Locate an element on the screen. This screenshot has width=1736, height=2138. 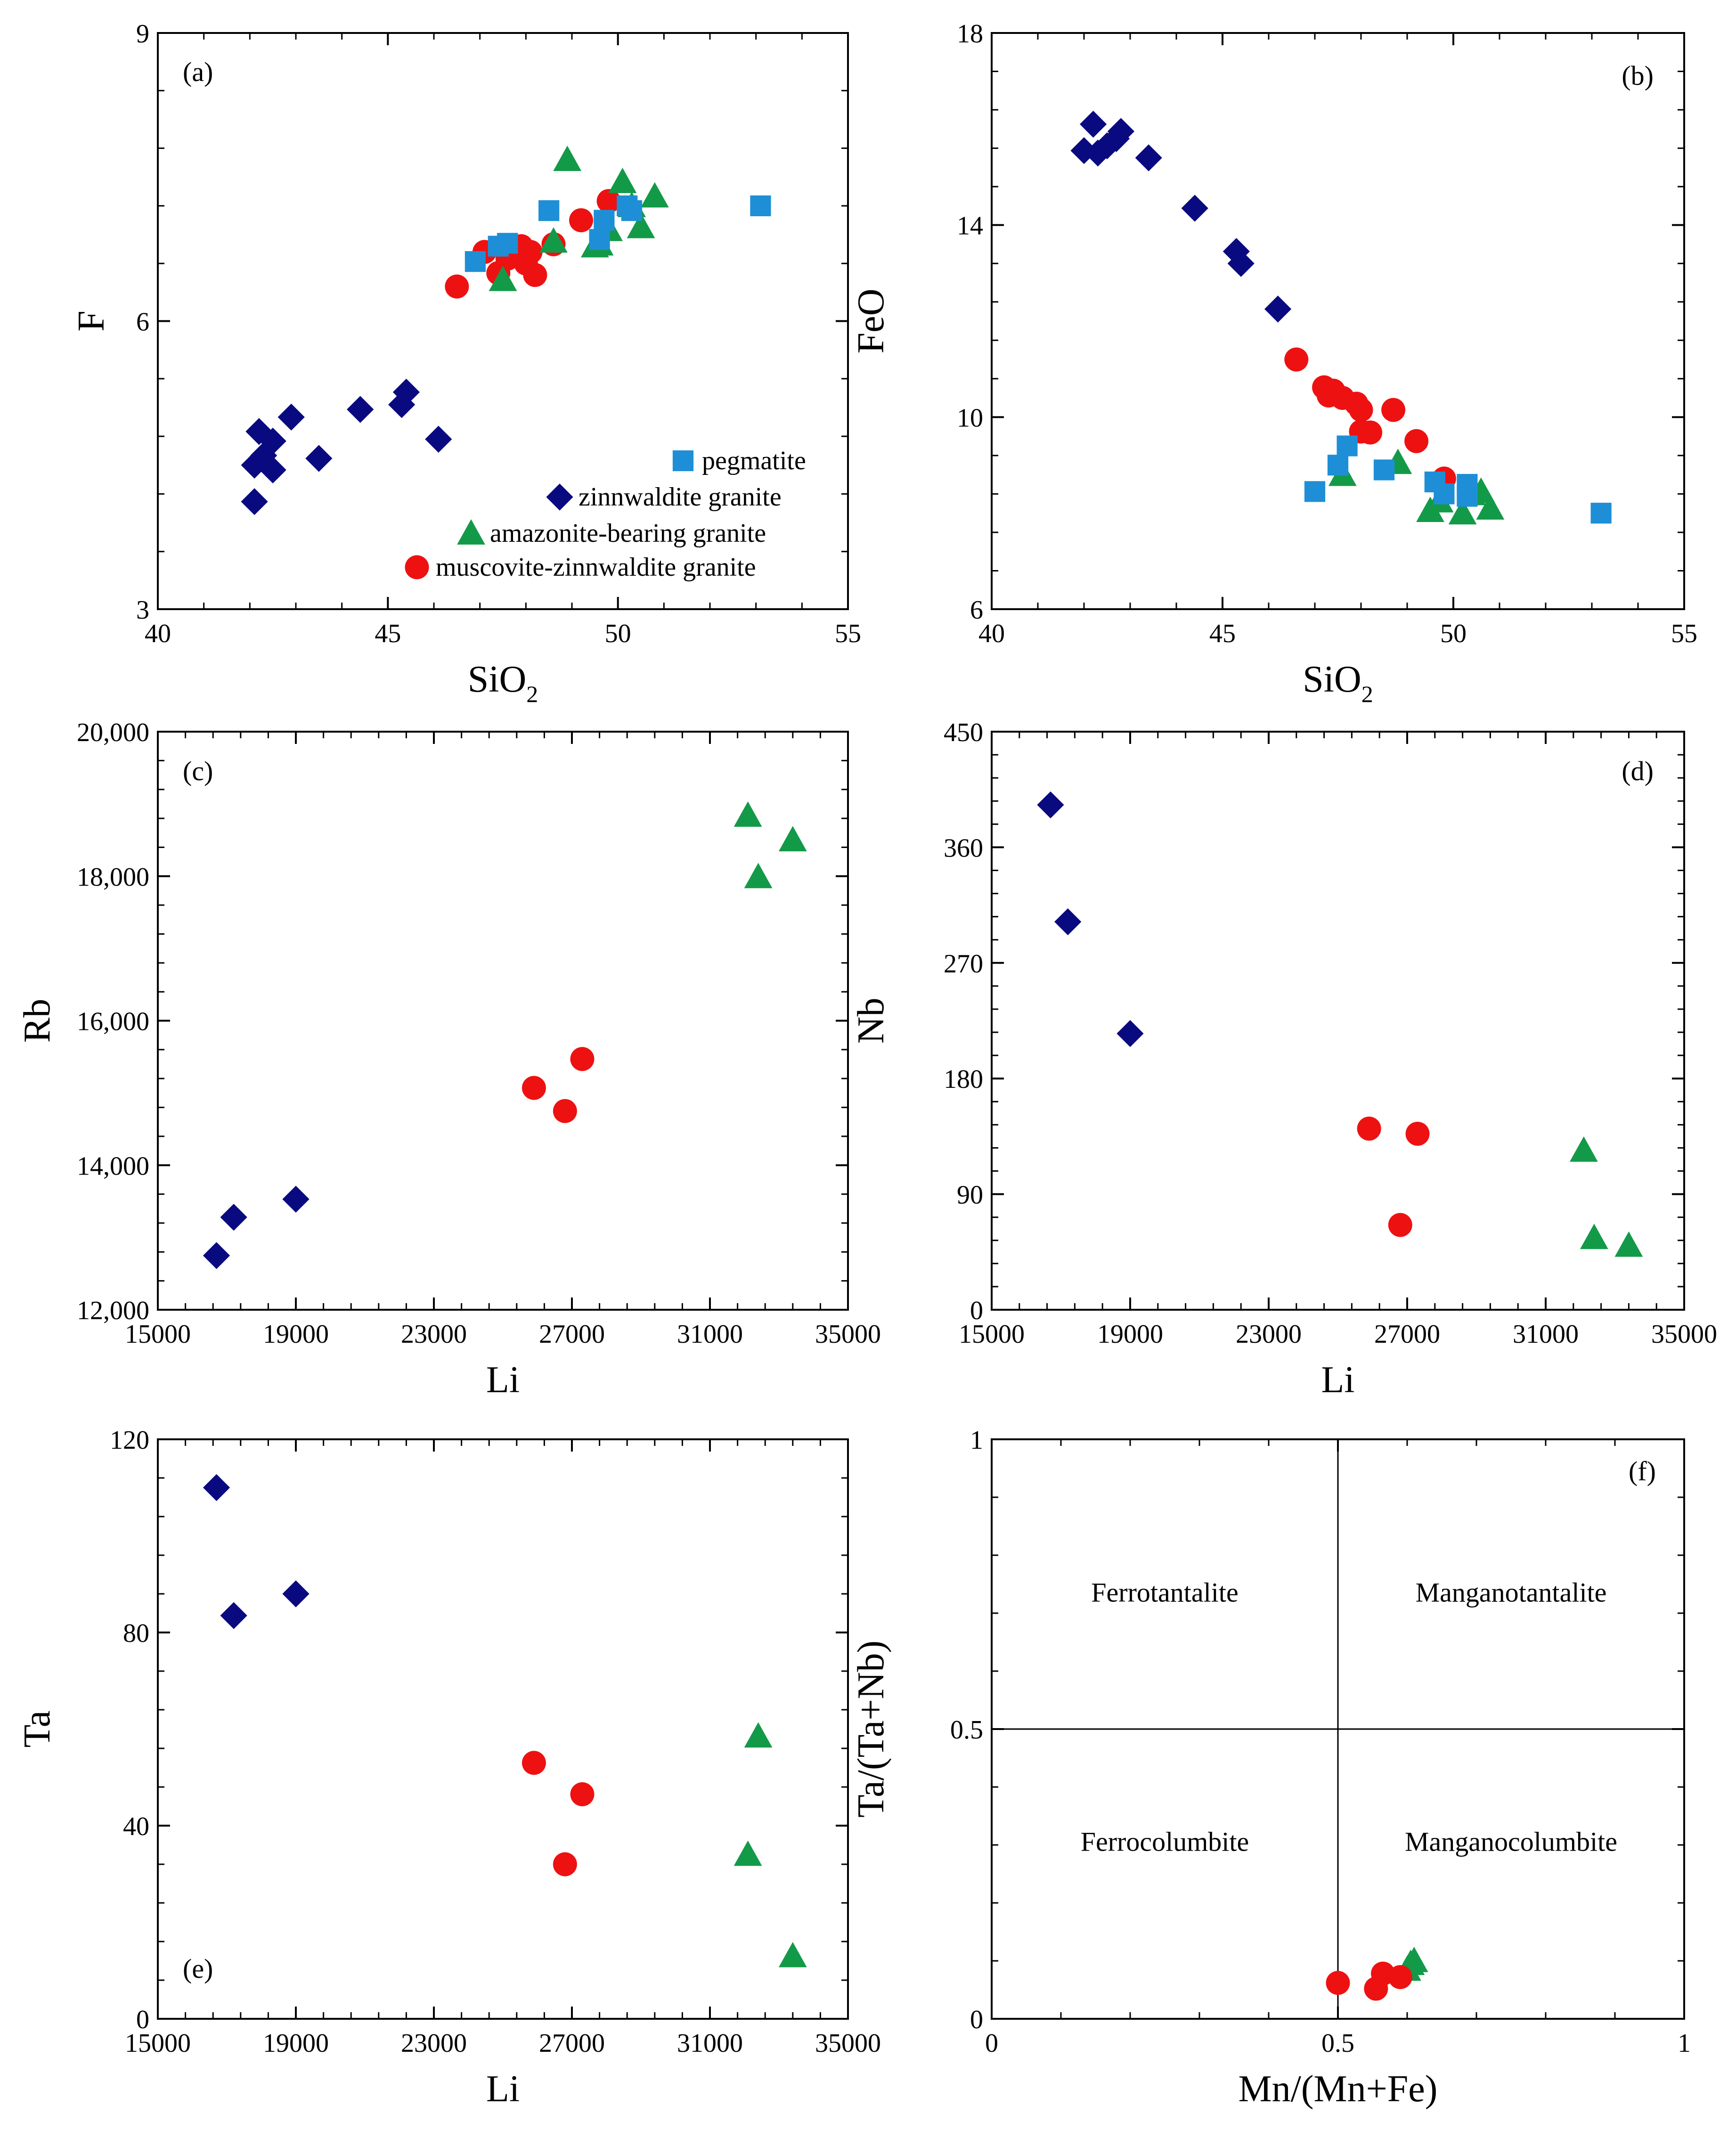
panel-label: (a) is located at coordinates (198, 72).